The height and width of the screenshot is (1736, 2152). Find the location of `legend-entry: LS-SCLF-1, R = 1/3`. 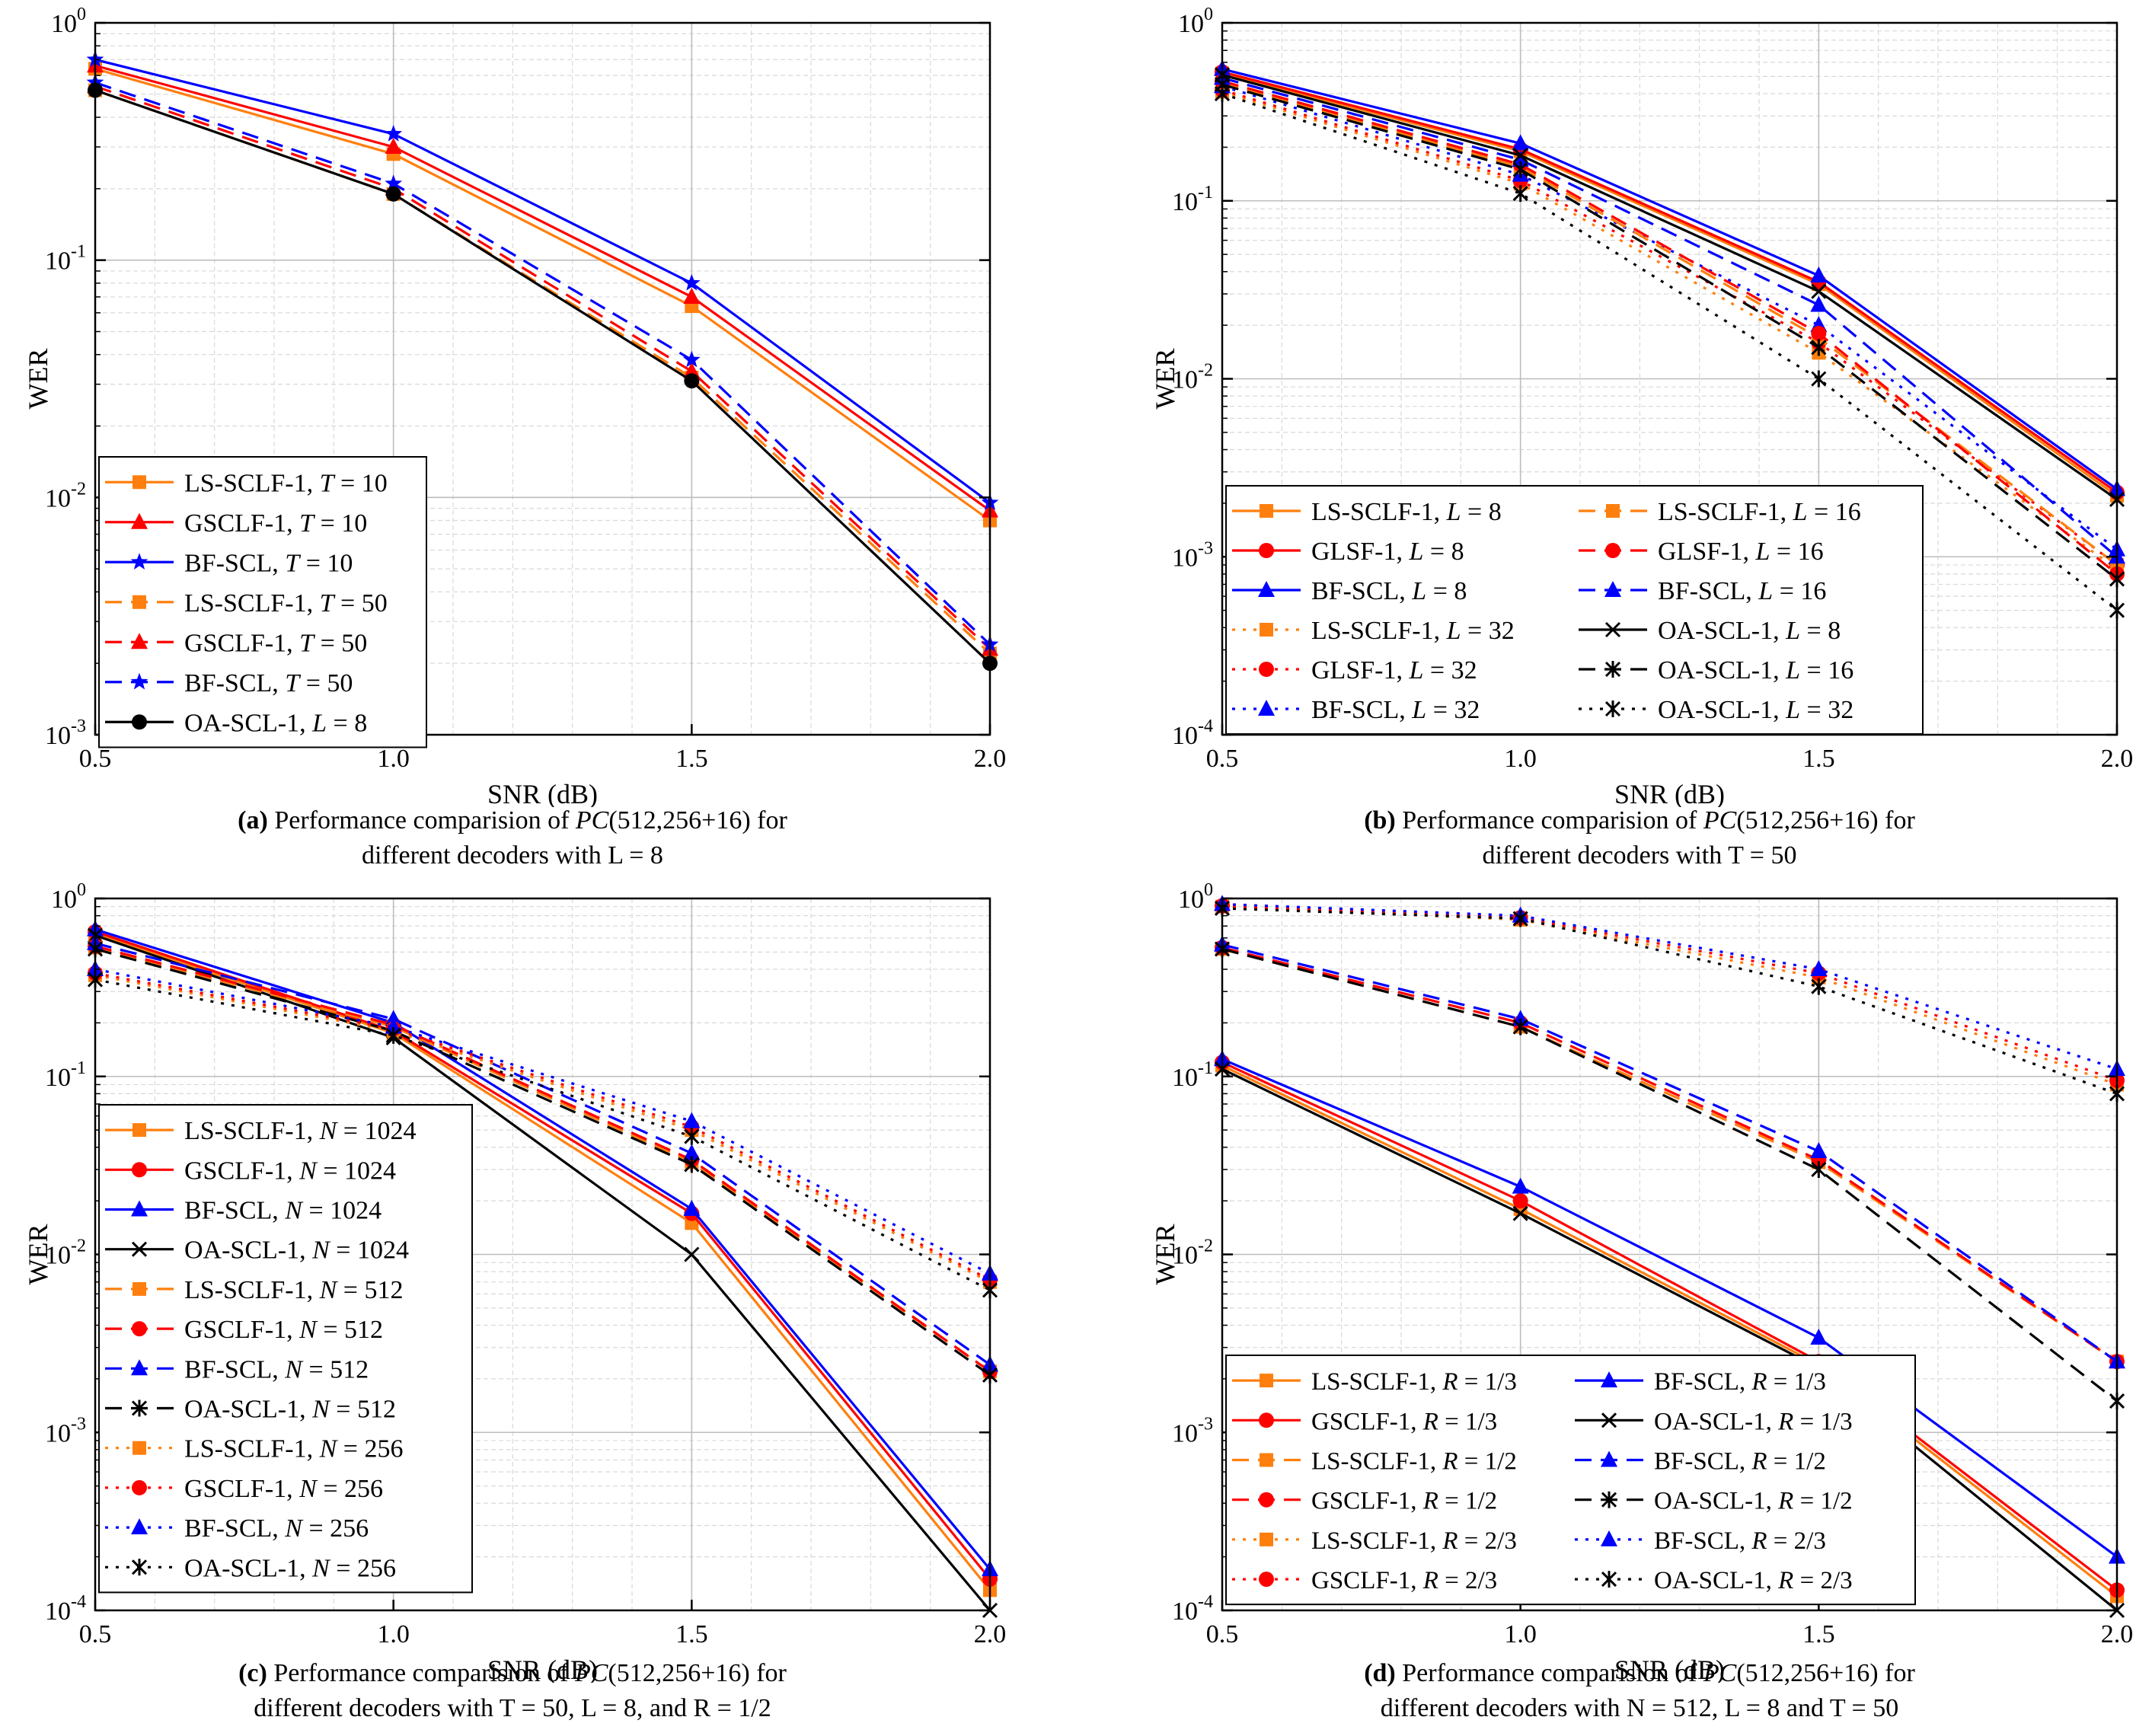

legend-entry: LS-SCLF-1, R = 1/3 is located at coordinates (1414, 1382).